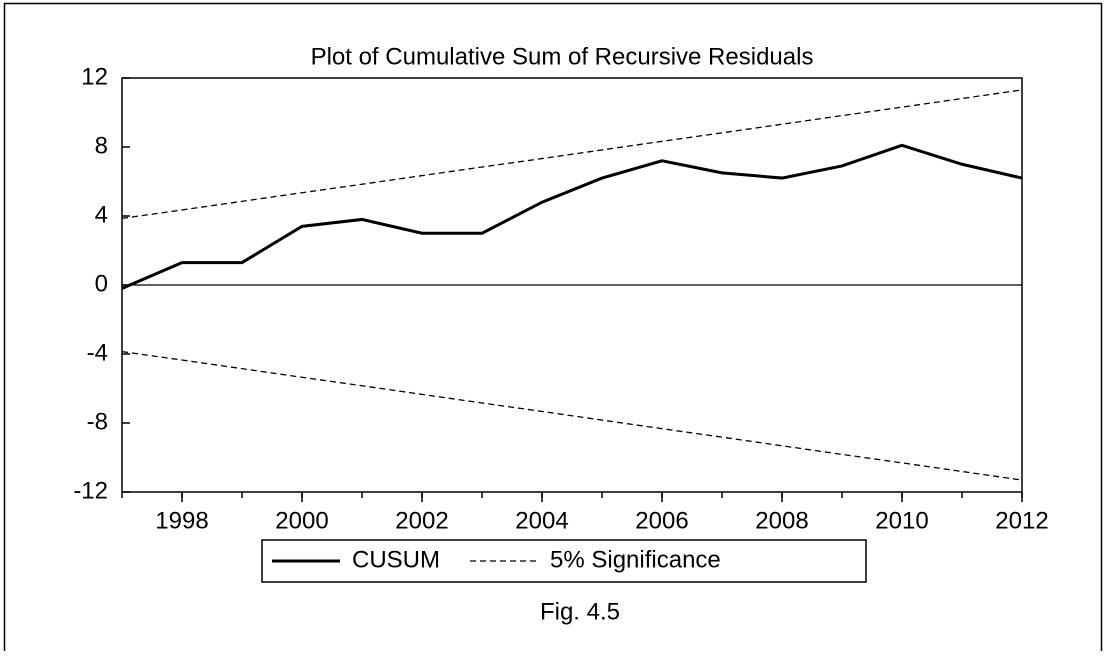 Image resolution: width=1107 pixels, height=656 pixels. I want to click on y-tick-label: 4, so click(101, 214).